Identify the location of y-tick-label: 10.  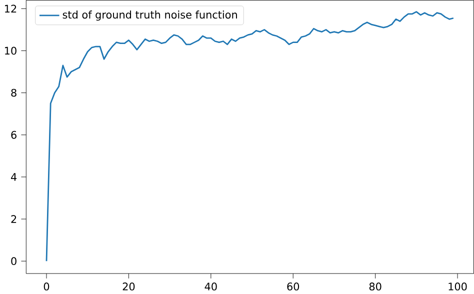
(10, 50).